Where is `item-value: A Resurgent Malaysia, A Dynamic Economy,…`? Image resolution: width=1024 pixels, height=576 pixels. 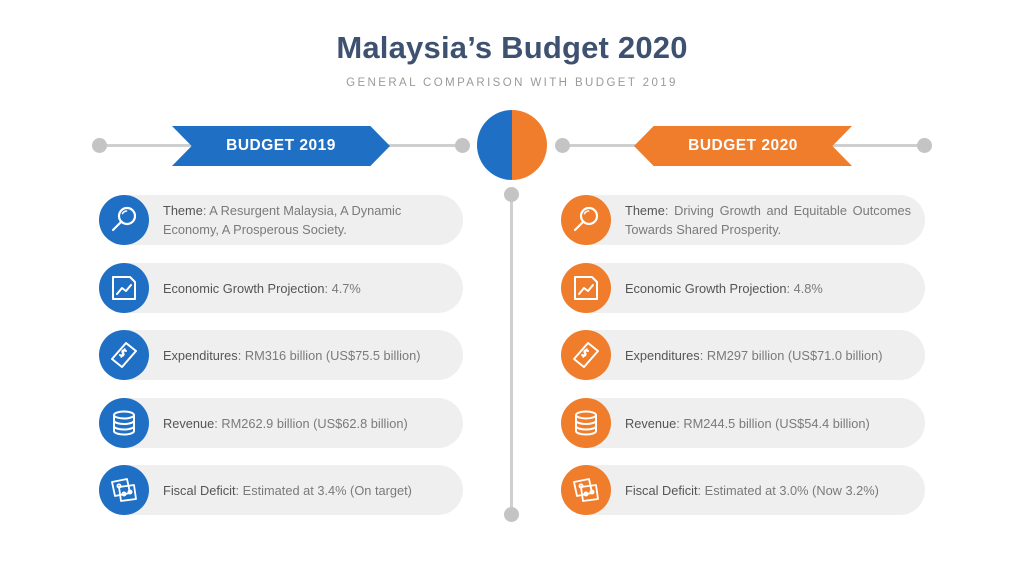
item-value: A Resurgent Malaysia, A Dynamic Economy,… is located at coordinates (282, 220).